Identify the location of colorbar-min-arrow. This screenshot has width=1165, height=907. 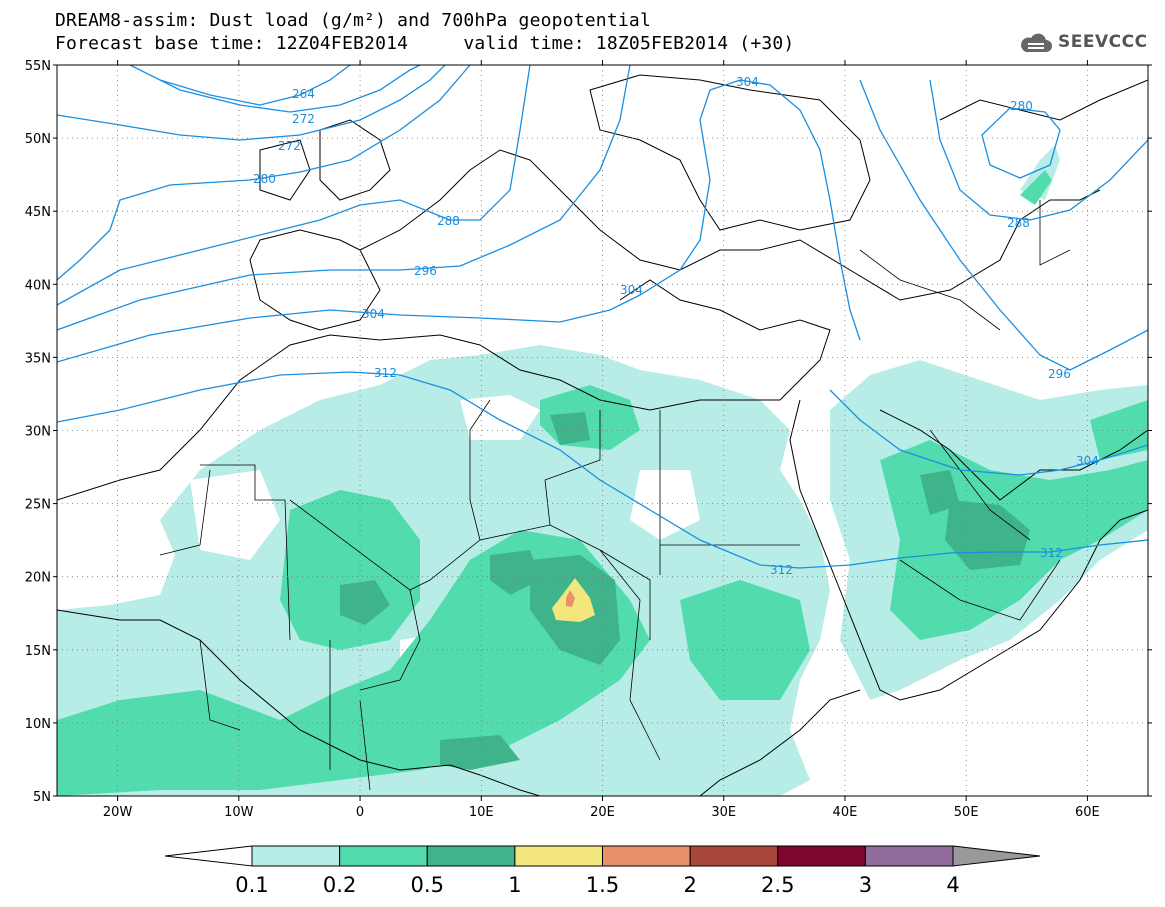
(208, 856).